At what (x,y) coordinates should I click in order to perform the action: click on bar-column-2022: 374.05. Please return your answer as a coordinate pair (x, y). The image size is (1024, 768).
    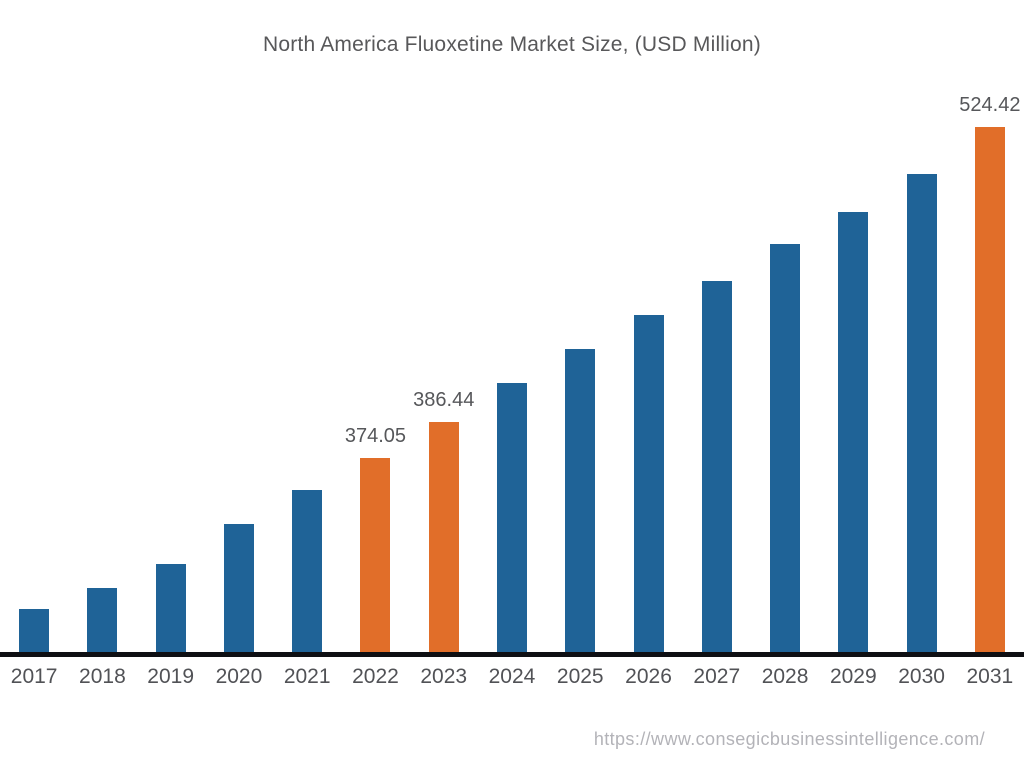
    Looking at the image, I should click on (375, 372).